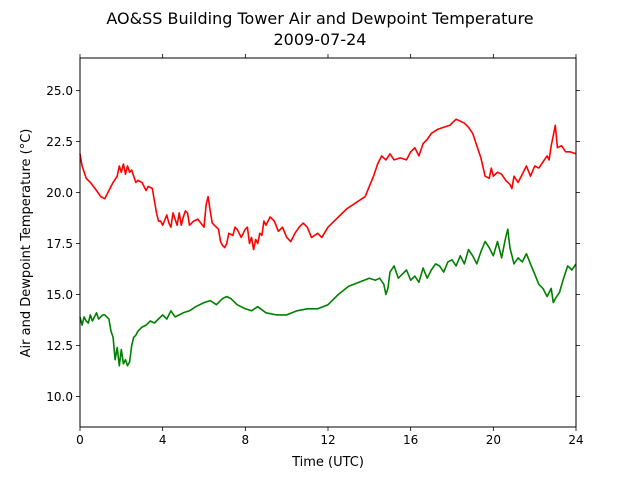 This screenshot has height=480, width=640. I want to click on y-tick-label: 15.0, so click(59, 295).